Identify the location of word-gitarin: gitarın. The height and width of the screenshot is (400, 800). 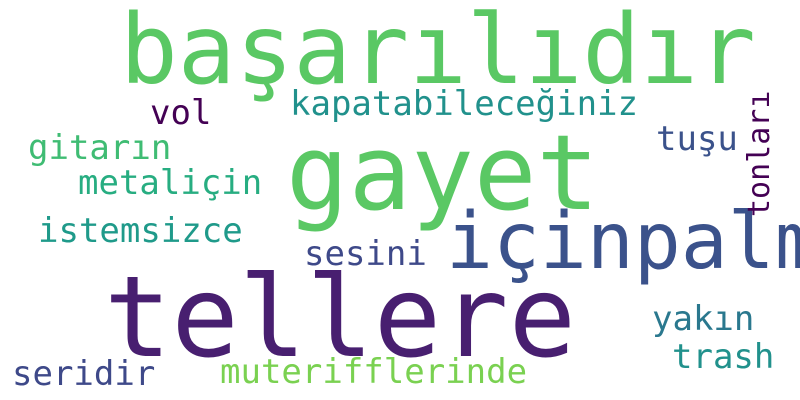
(100, 148).